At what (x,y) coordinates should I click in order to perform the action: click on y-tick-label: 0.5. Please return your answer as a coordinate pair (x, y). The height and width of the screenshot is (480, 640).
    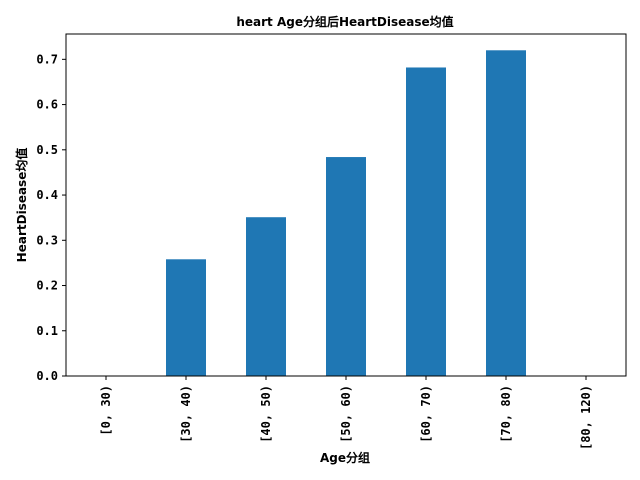
    Looking at the image, I should click on (47, 150).